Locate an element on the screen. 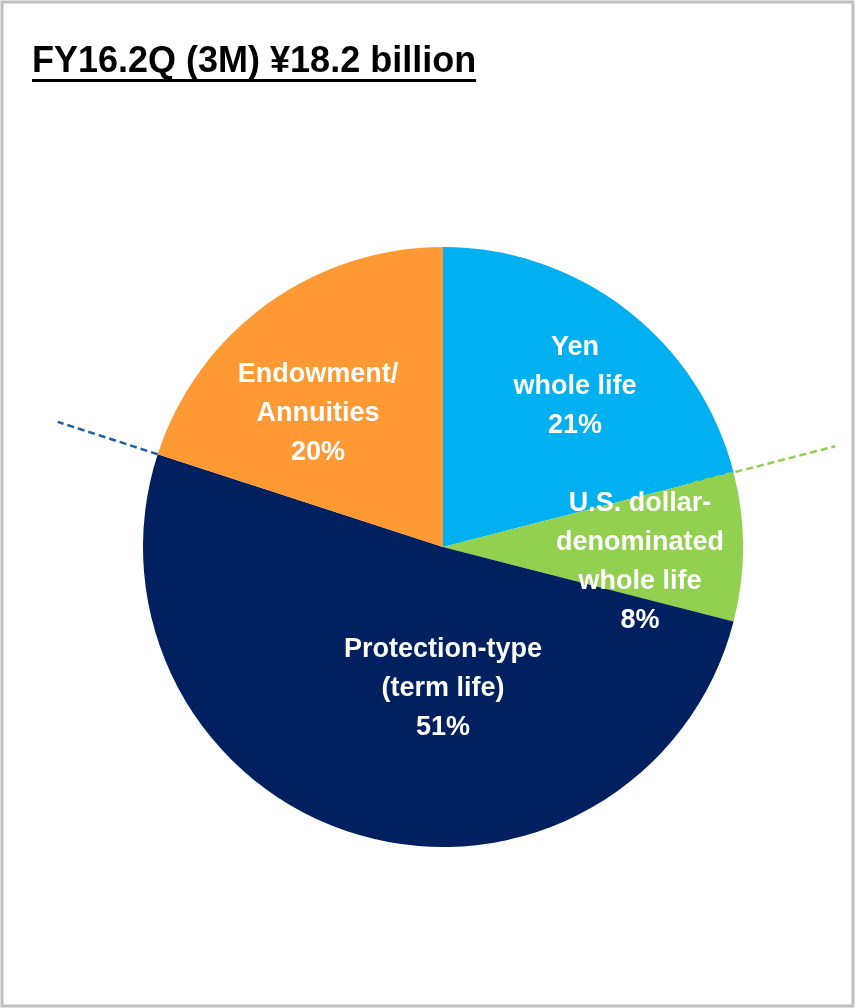  pie-slice is located at coordinates (300, 397).